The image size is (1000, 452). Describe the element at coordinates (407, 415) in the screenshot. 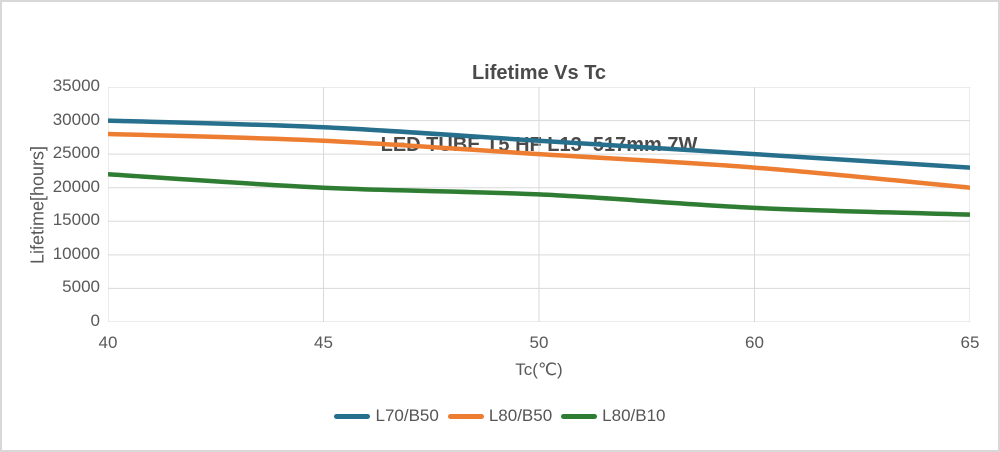

I see `legend-label-l70-b50: L70/B50` at that location.